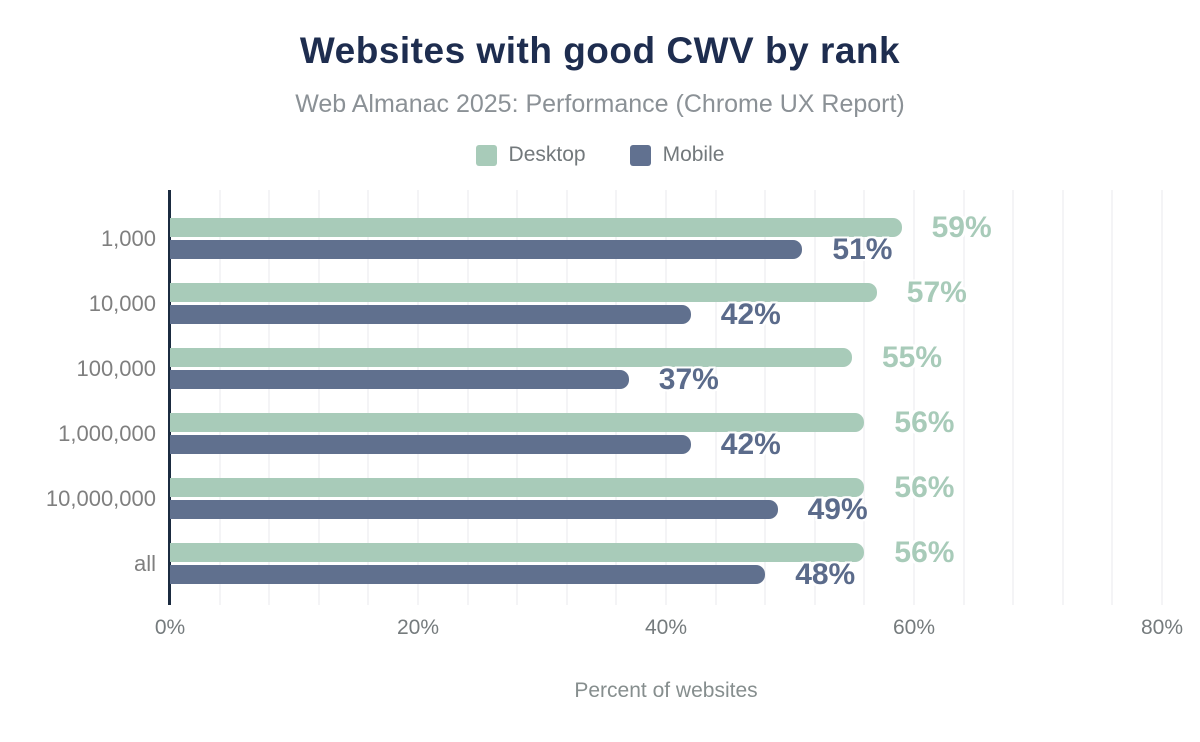  What do you see at coordinates (924, 487) in the screenshot?
I see `desktop-value-label-10000000: 56%` at bounding box center [924, 487].